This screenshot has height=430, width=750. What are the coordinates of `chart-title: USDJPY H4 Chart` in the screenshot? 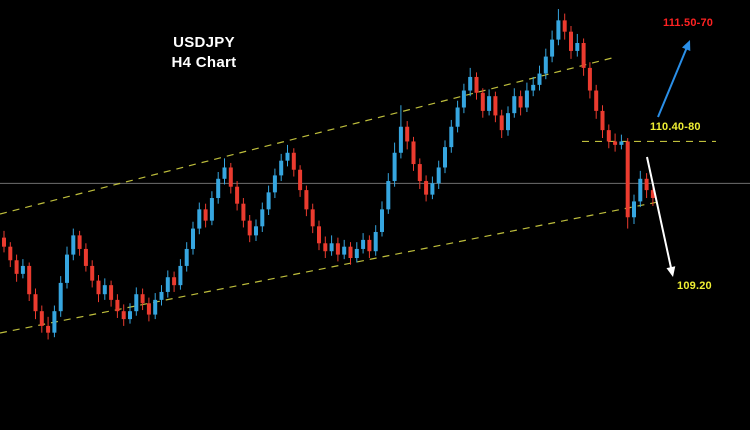 It's located at (204, 53).